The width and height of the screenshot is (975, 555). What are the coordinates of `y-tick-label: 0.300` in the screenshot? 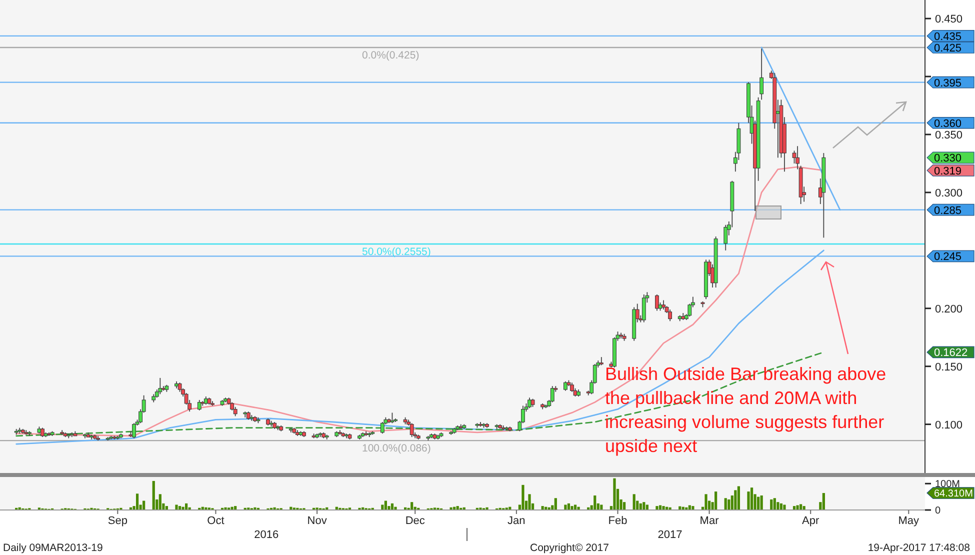 It's located at (949, 193).